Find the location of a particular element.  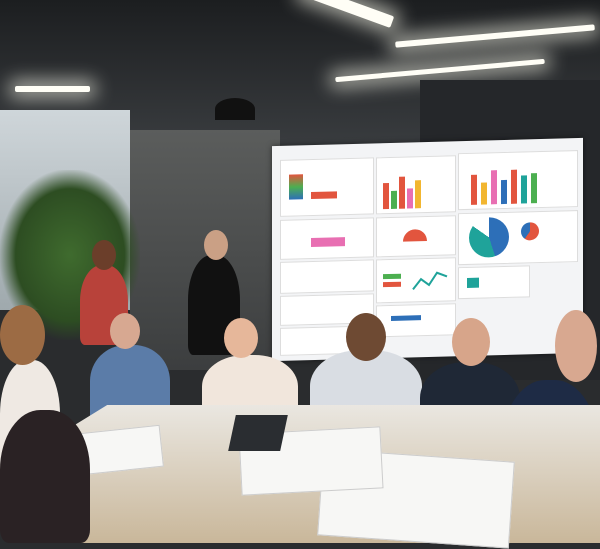

ceiling-light is located at coordinates (52, 89).